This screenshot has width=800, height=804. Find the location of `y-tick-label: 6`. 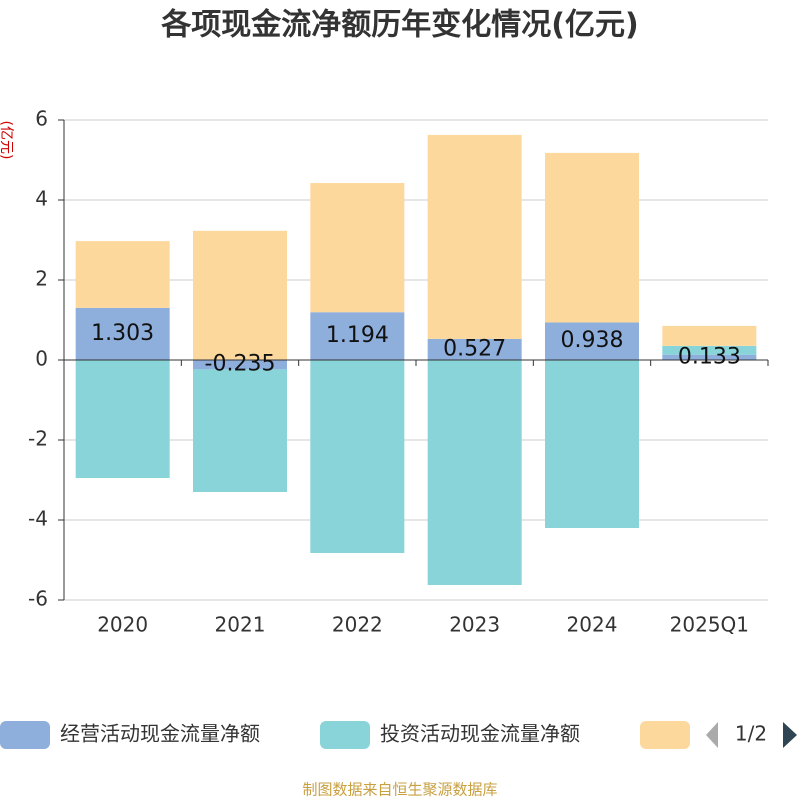

y-tick-label: 6 is located at coordinates (41, 119).